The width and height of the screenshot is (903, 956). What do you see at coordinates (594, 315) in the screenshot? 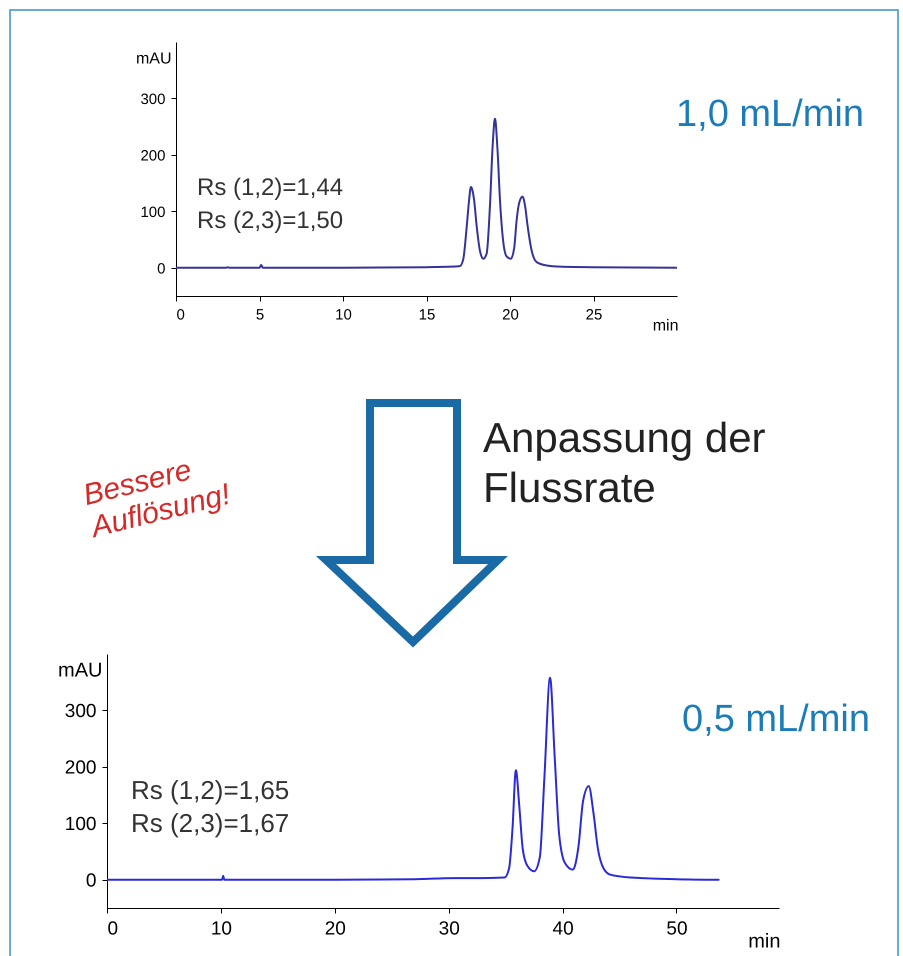
I see `x-tick-label: 25` at bounding box center [594, 315].